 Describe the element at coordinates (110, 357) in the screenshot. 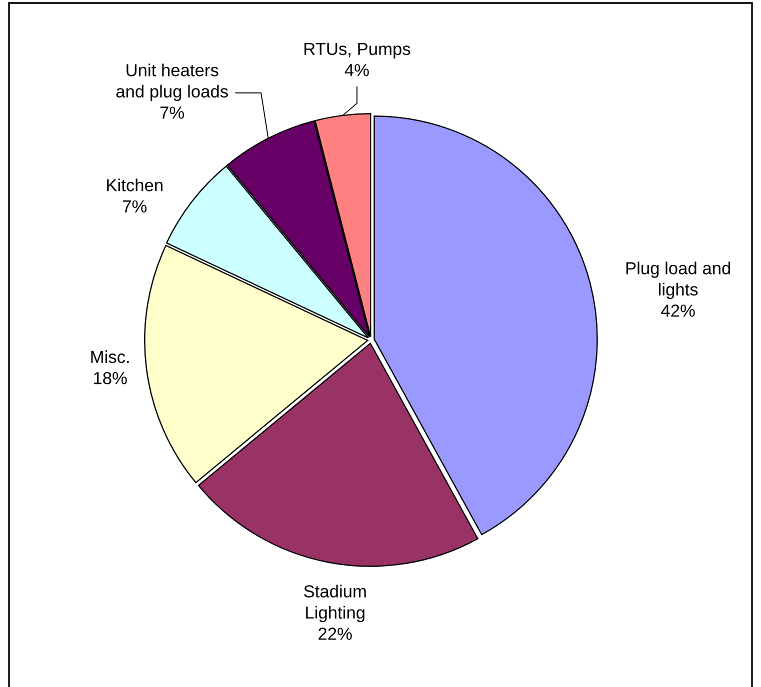

I see `slice-label: Misc.` at that location.